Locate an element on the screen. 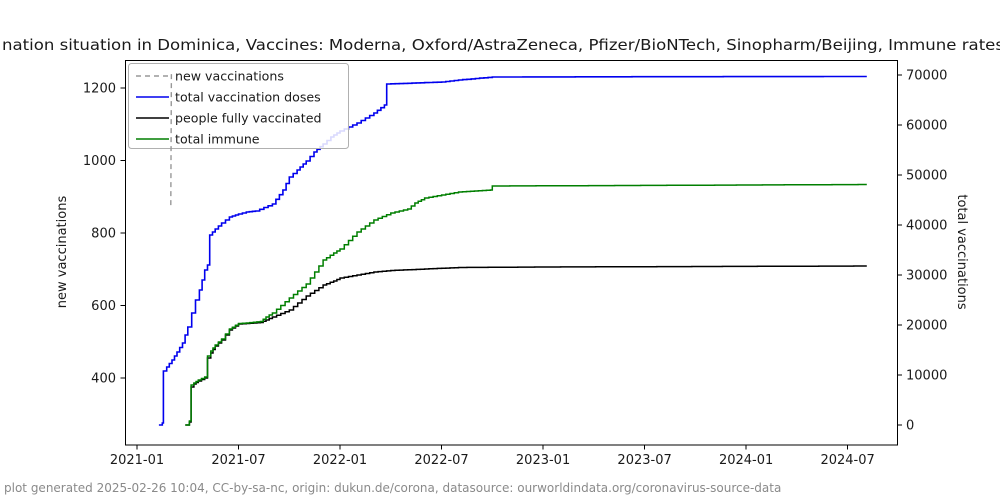 Image resolution: width=1000 pixels, height=504 pixels. x-tick-label: 2021-01 is located at coordinates (137, 460).